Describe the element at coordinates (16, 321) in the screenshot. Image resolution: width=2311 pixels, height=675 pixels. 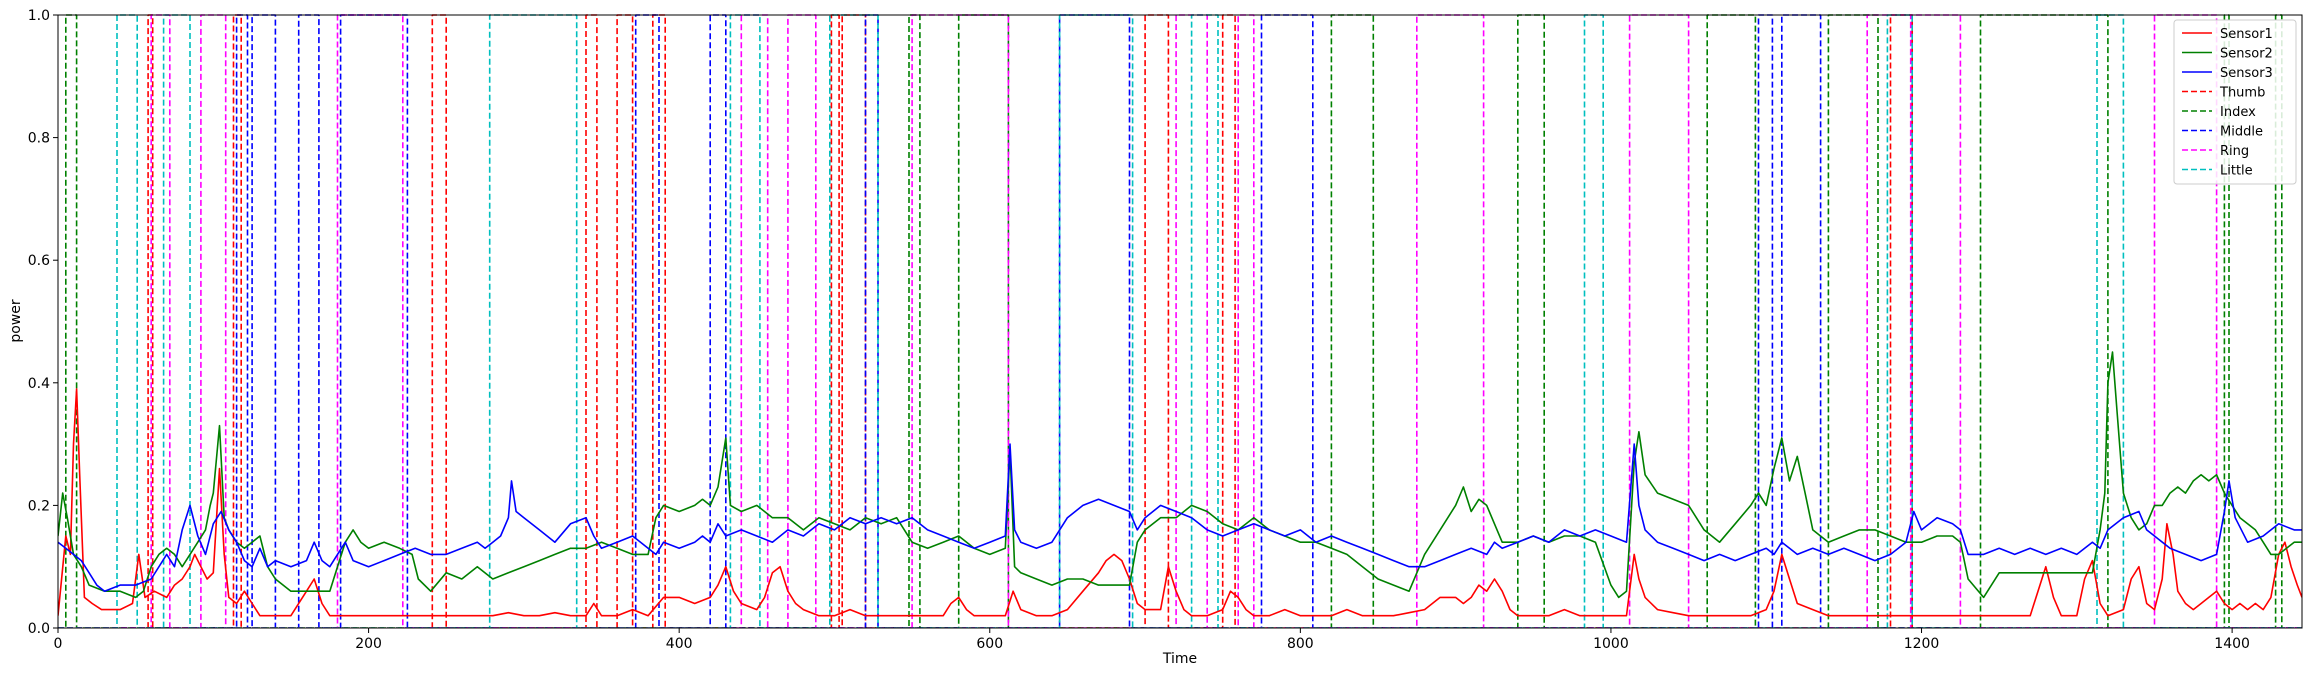
I see `y-axis-label: power` at that location.